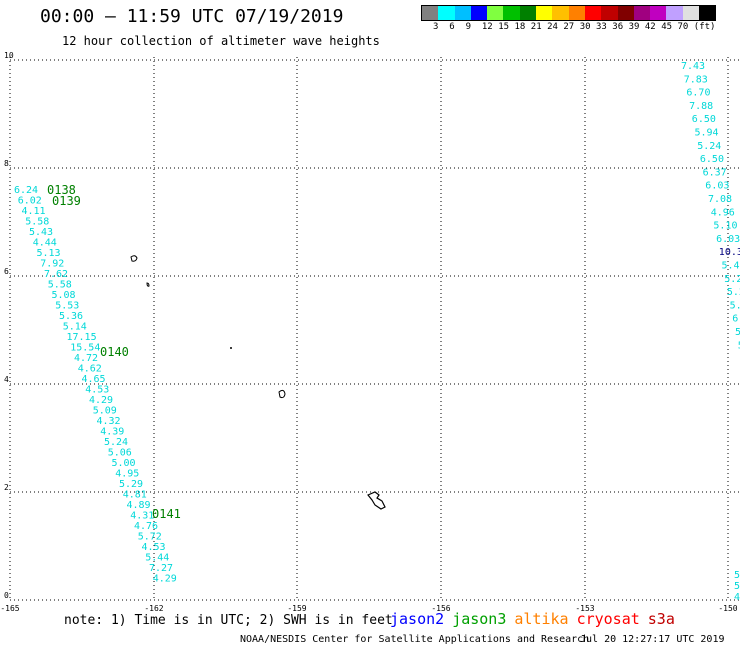 The width and height of the screenshot is (740, 650). I want to click on swh-value: 5.47, so click(731, 266).